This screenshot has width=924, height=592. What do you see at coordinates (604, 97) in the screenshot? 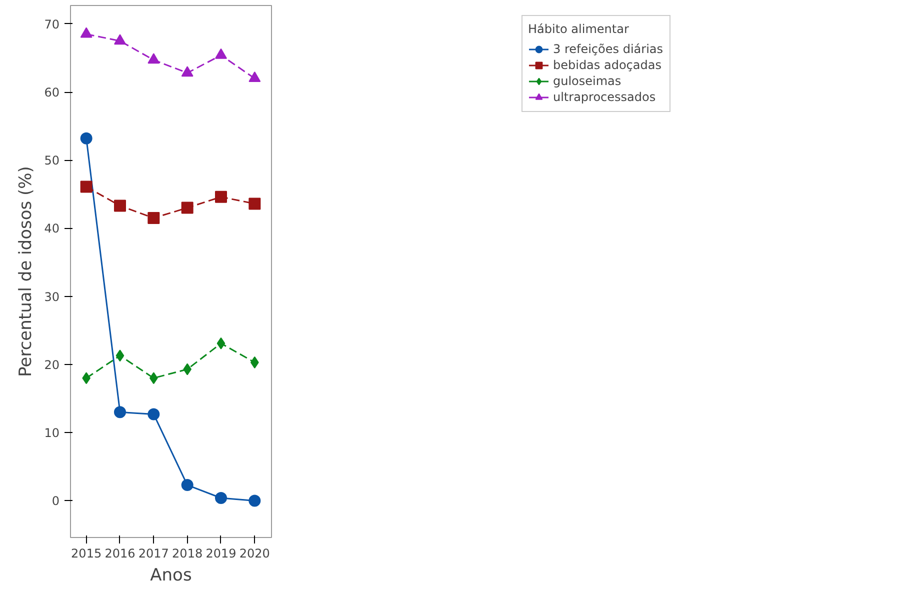
I see `legend-label: ultraprocessados` at bounding box center [604, 97].